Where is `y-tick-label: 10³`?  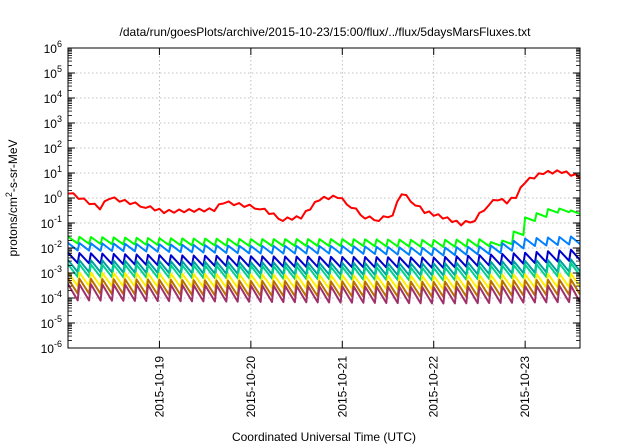 y-tick-label: 10³ is located at coordinates (53, 122).